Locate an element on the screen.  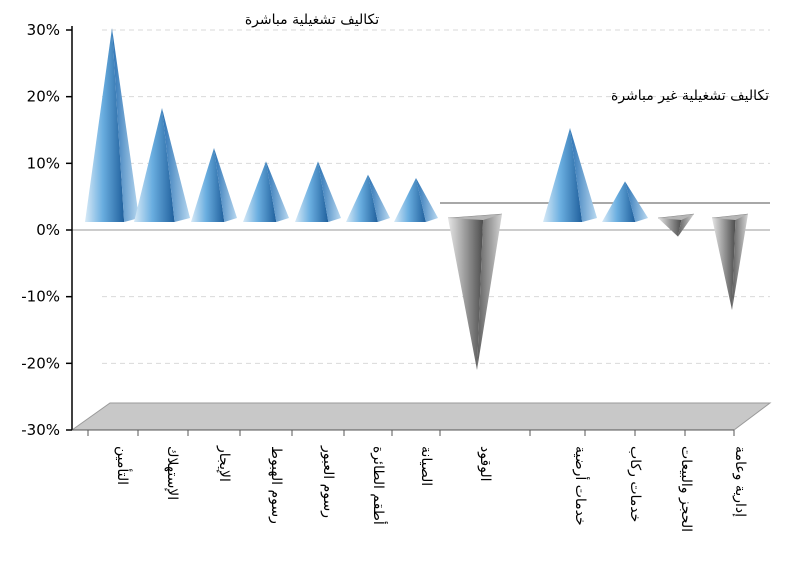
category-label: إدارية وعامة is located at coordinates (740, 481).